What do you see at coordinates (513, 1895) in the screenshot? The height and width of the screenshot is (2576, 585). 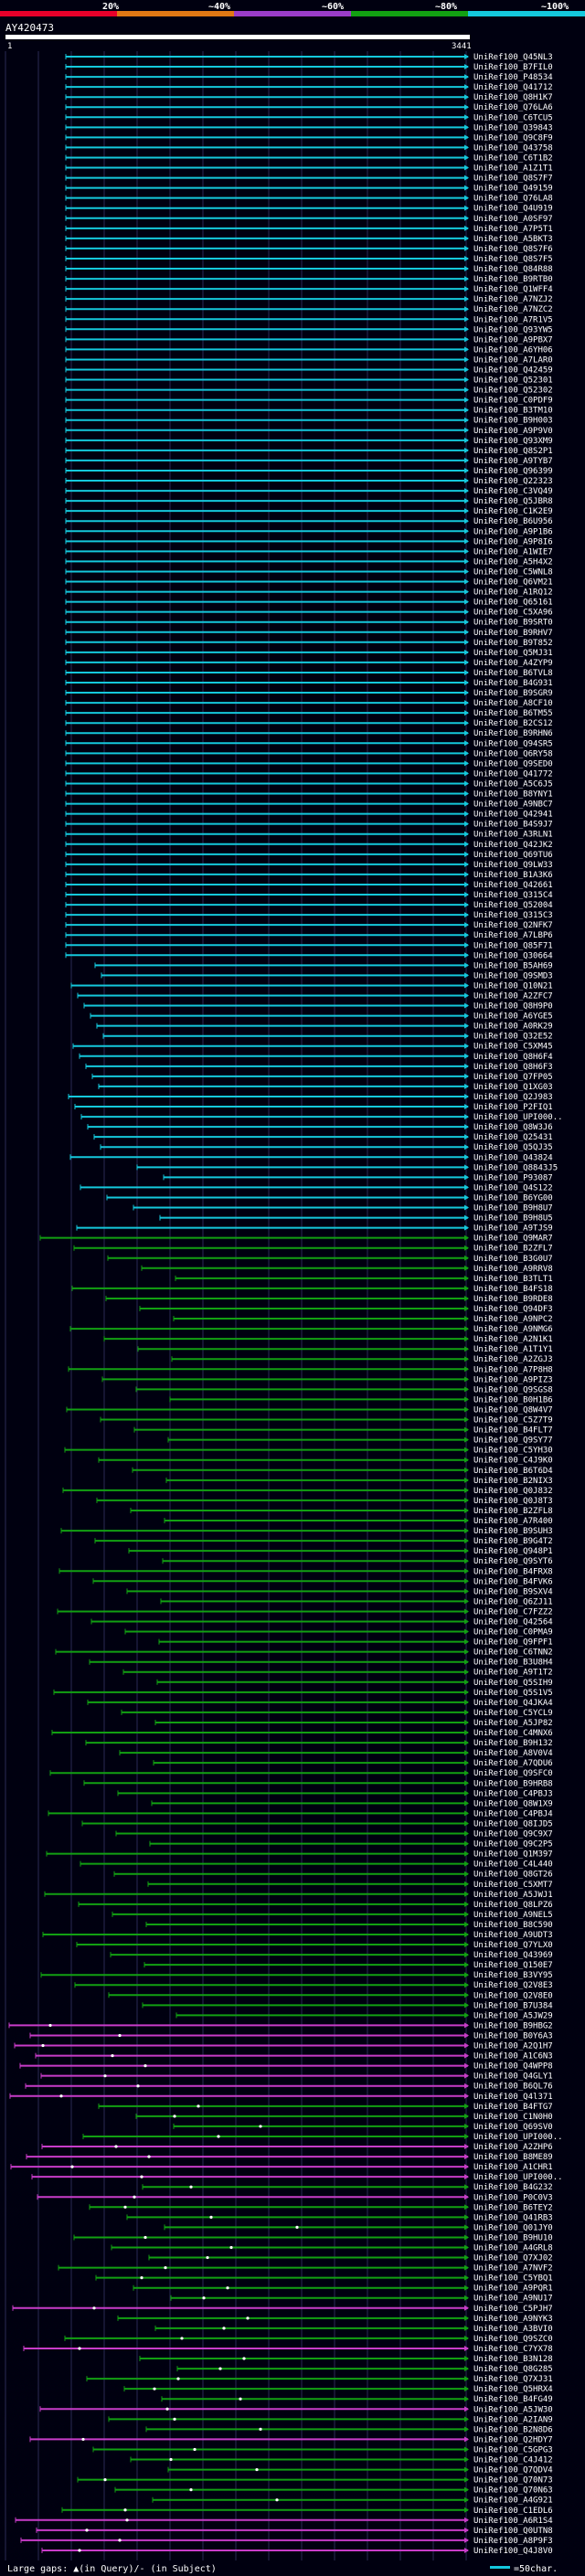 I see `hit-label: UniRef100_A5JWJ1` at bounding box center [513, 1895].